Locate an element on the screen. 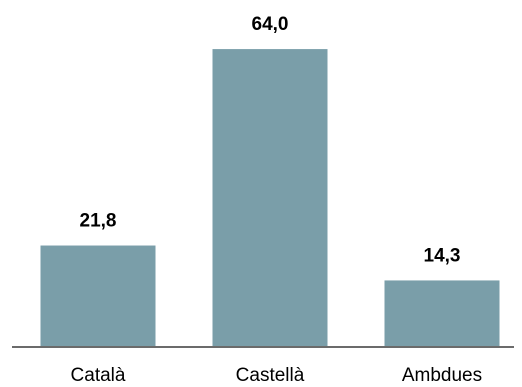  bar-catala is located at coordinates (98, 296).